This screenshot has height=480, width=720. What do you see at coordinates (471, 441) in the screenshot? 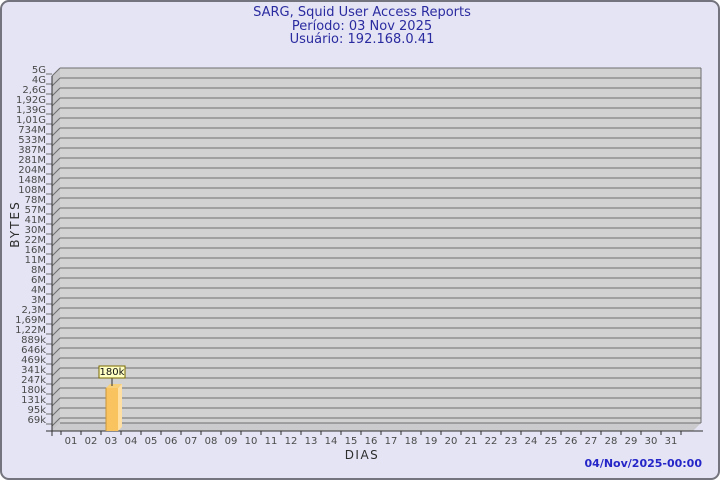
I see `x-tick-label: 21` at bounding box center [471, 441].